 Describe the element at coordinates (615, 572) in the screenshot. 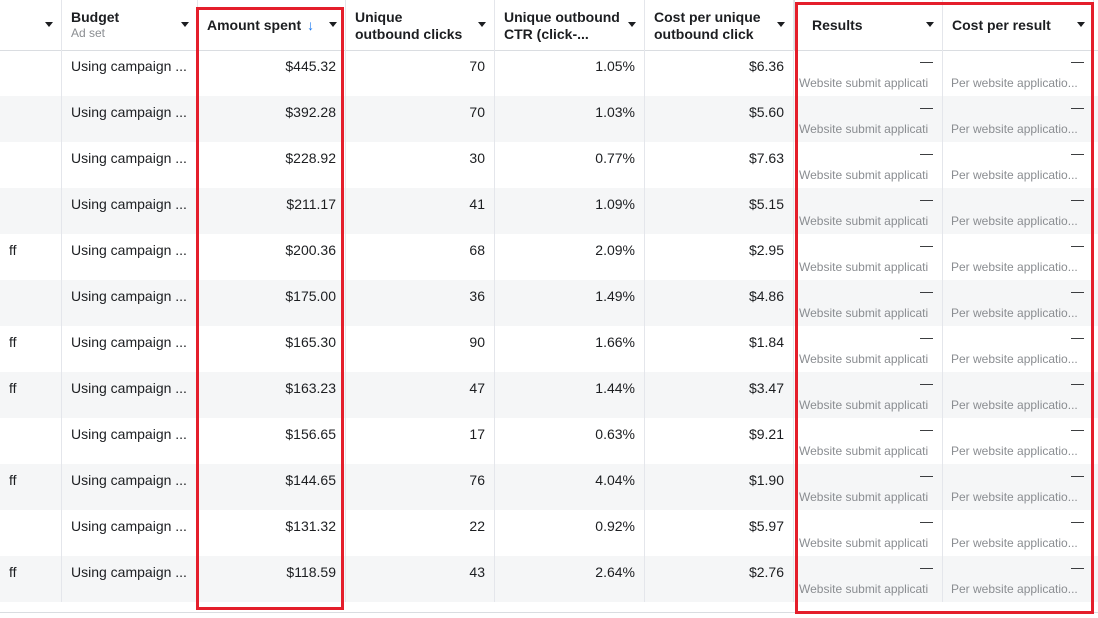

I see `cell-unique-outbound-ctr-value: 2.64%` at that location.